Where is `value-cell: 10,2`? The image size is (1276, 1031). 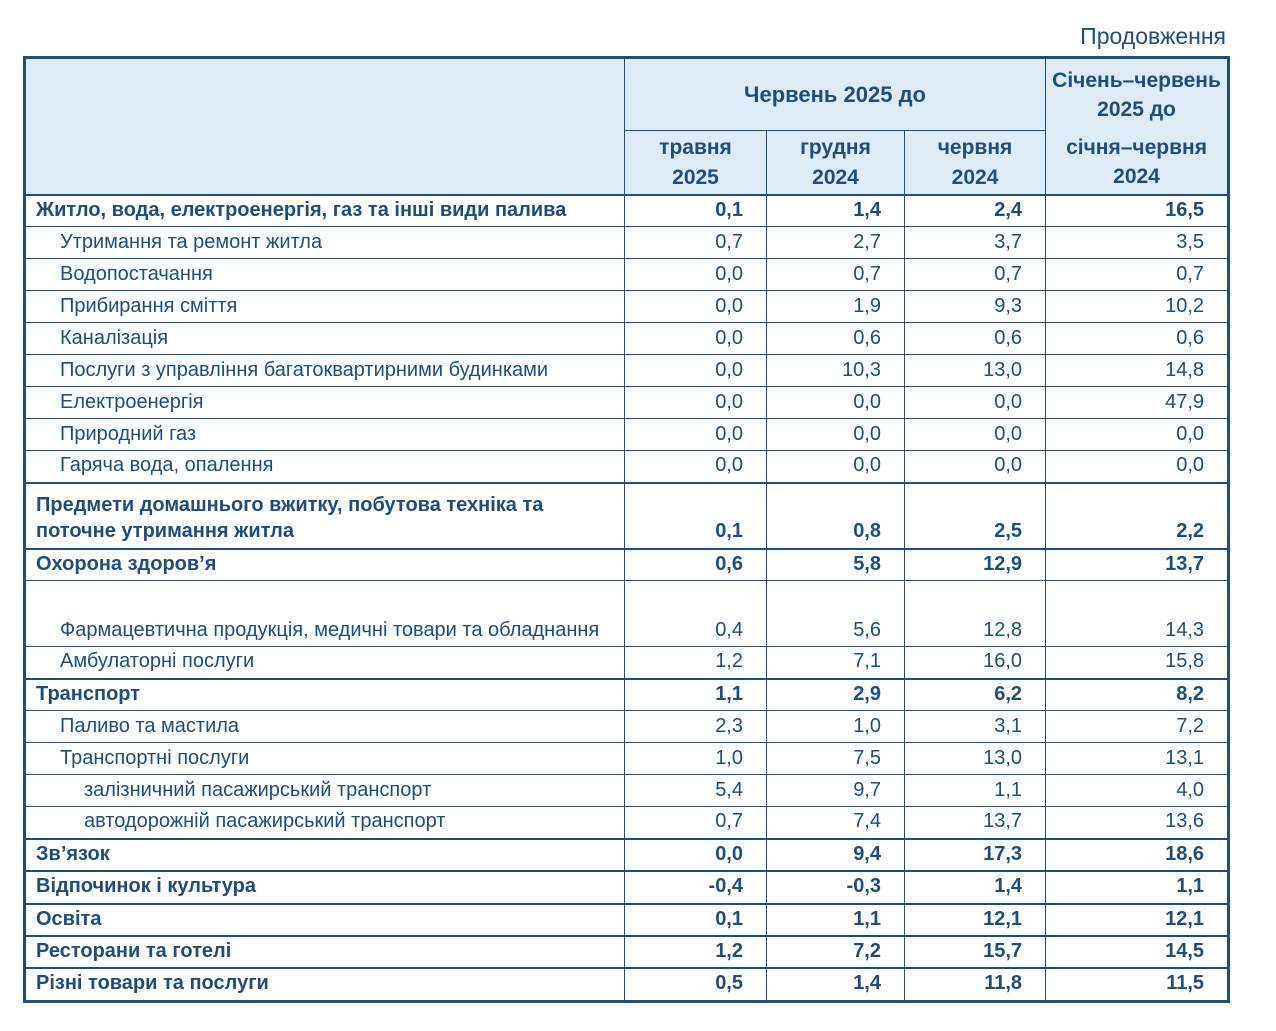 value-cell: 10,2 is located at coordinates (1137, 307).